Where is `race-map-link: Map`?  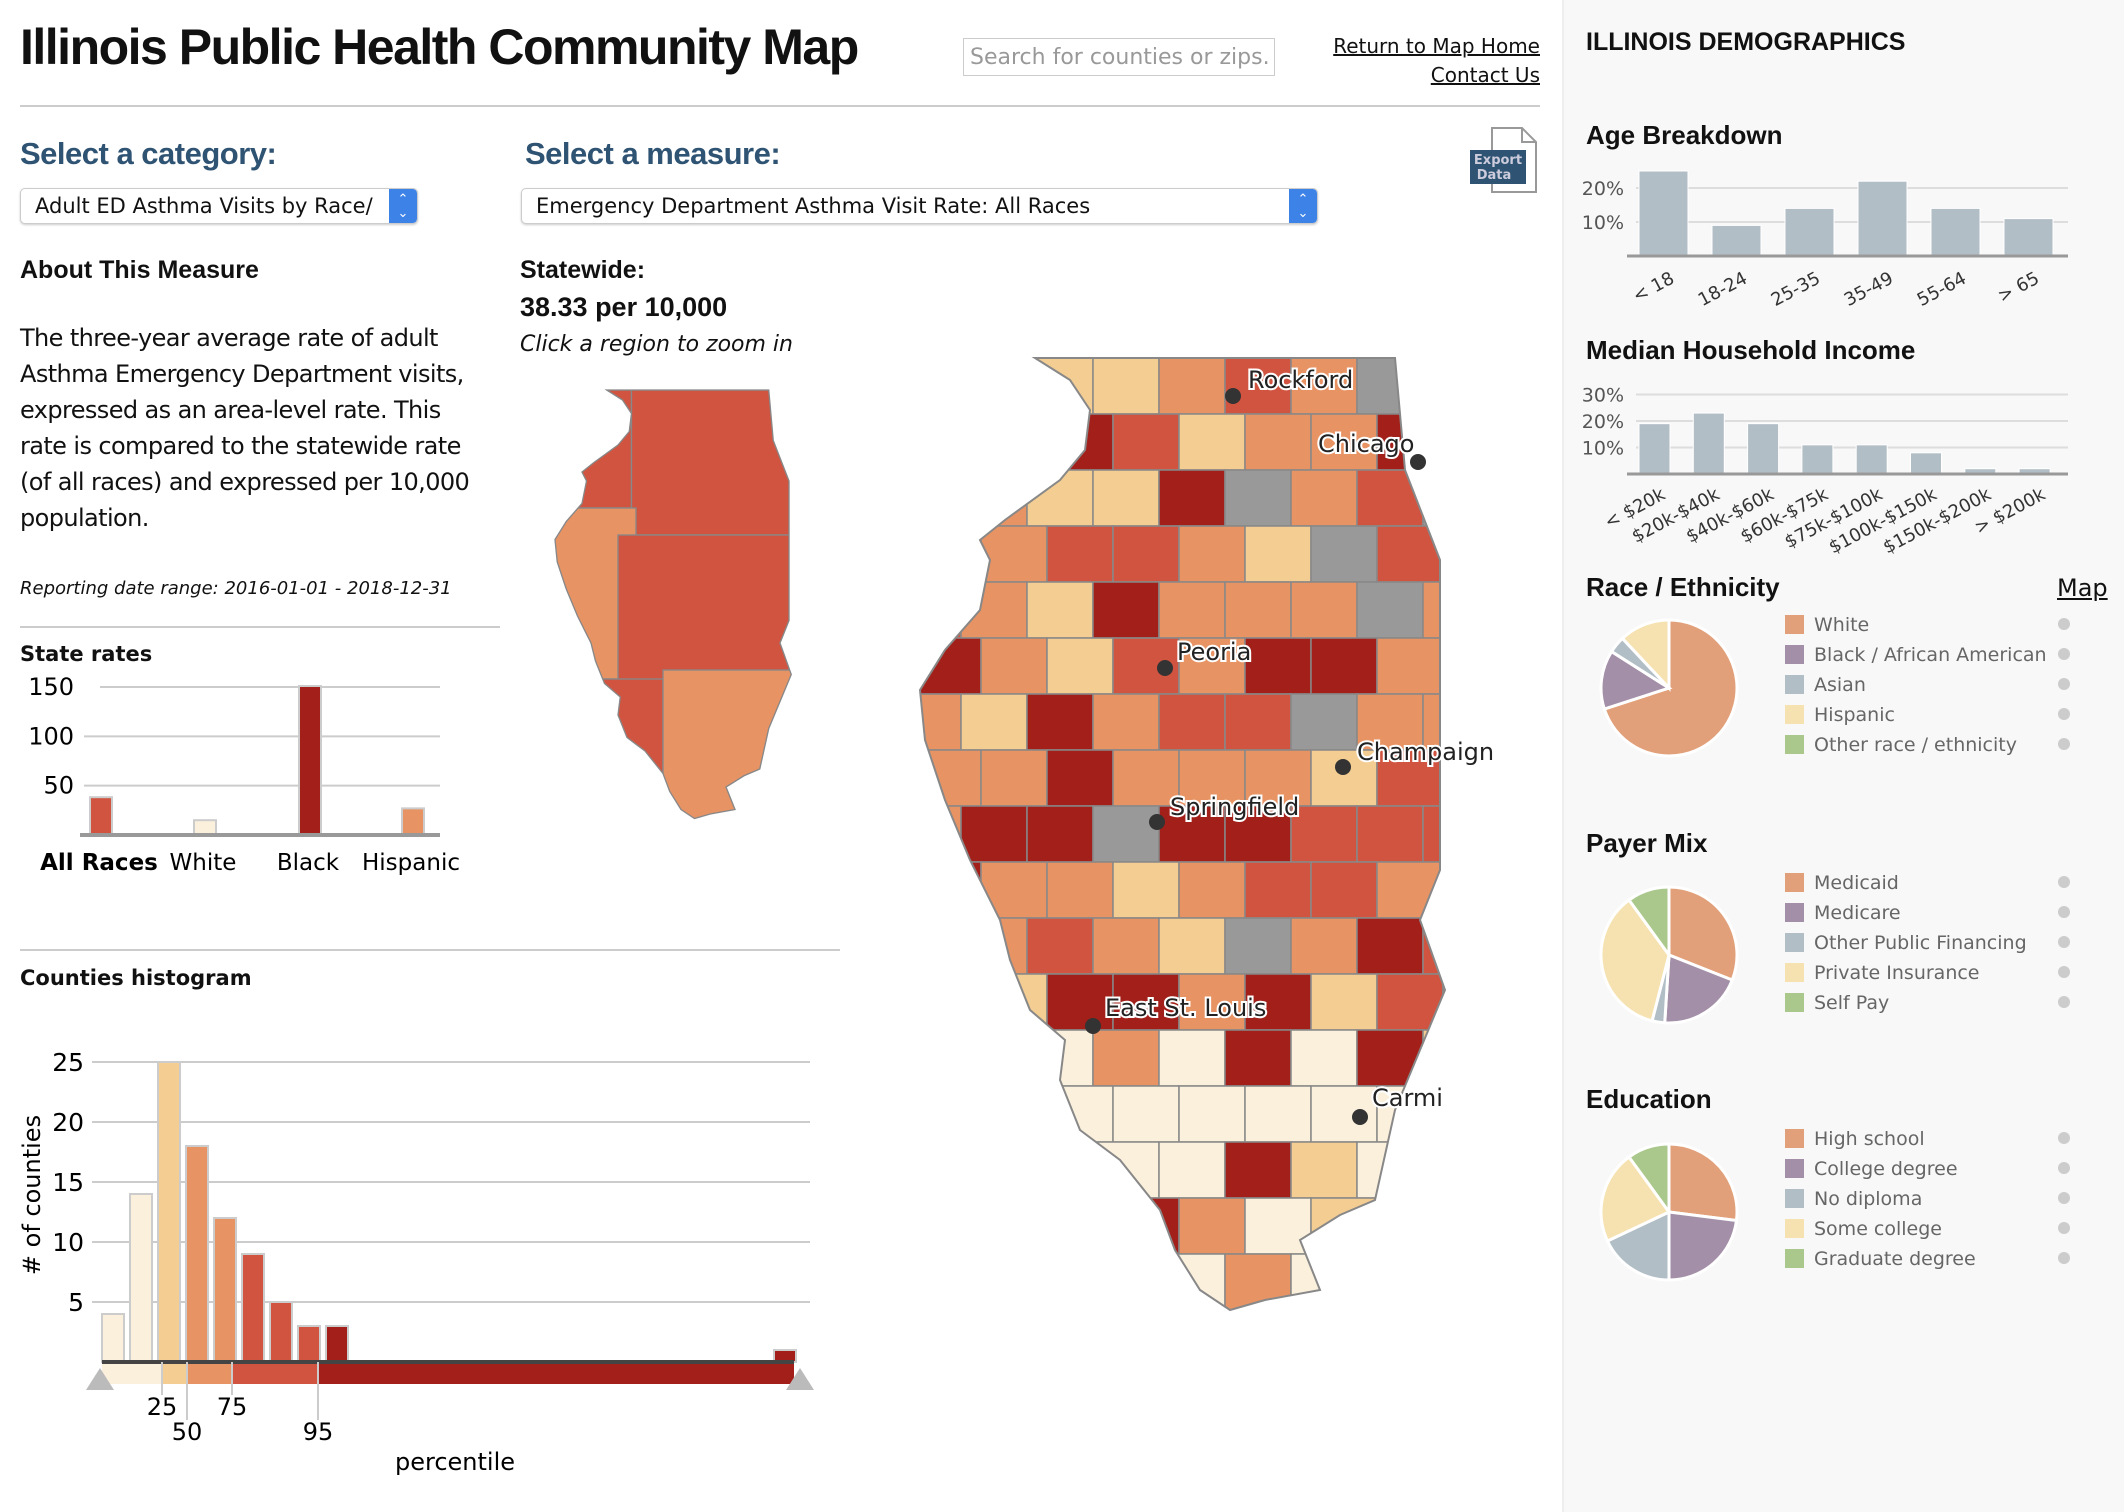
race-map-link: Map is located at coordinates (2082, 588).